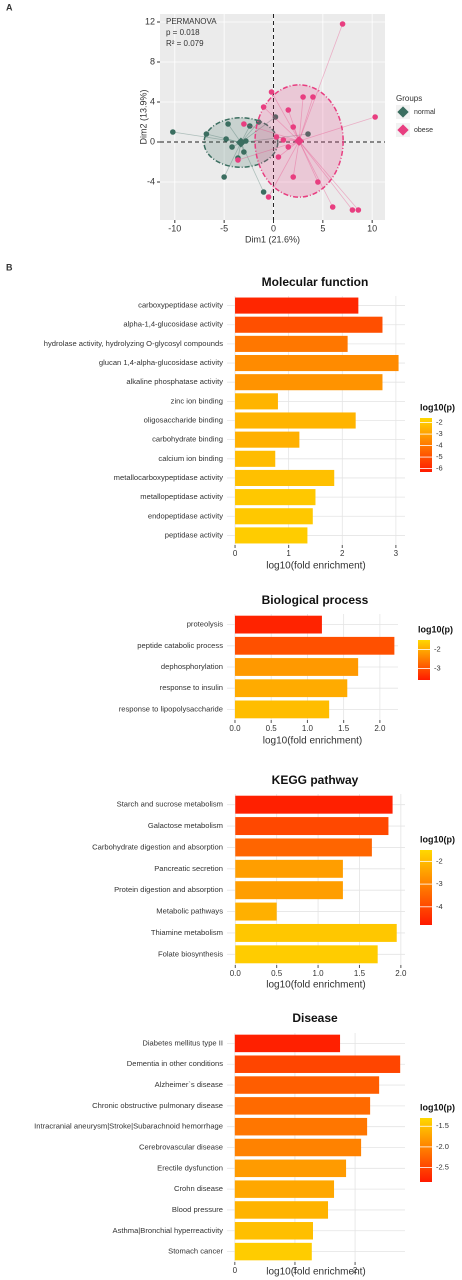 The height and width of the screenshot is (1280, 462). Describe the element at coordinates (194, 534) in the screenshot. I see `category-label: peptidase activity` at that location.